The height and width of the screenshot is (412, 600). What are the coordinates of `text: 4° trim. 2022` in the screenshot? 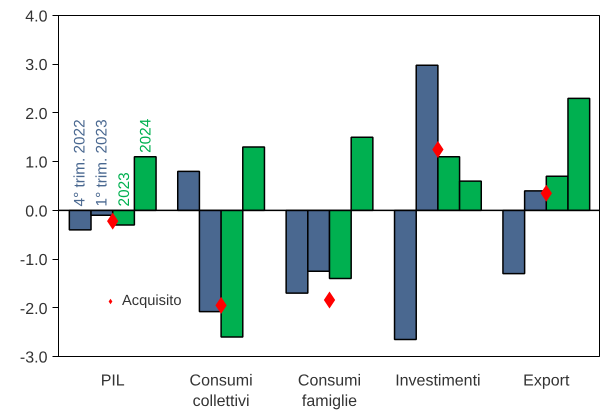 It's located at (80, 162).